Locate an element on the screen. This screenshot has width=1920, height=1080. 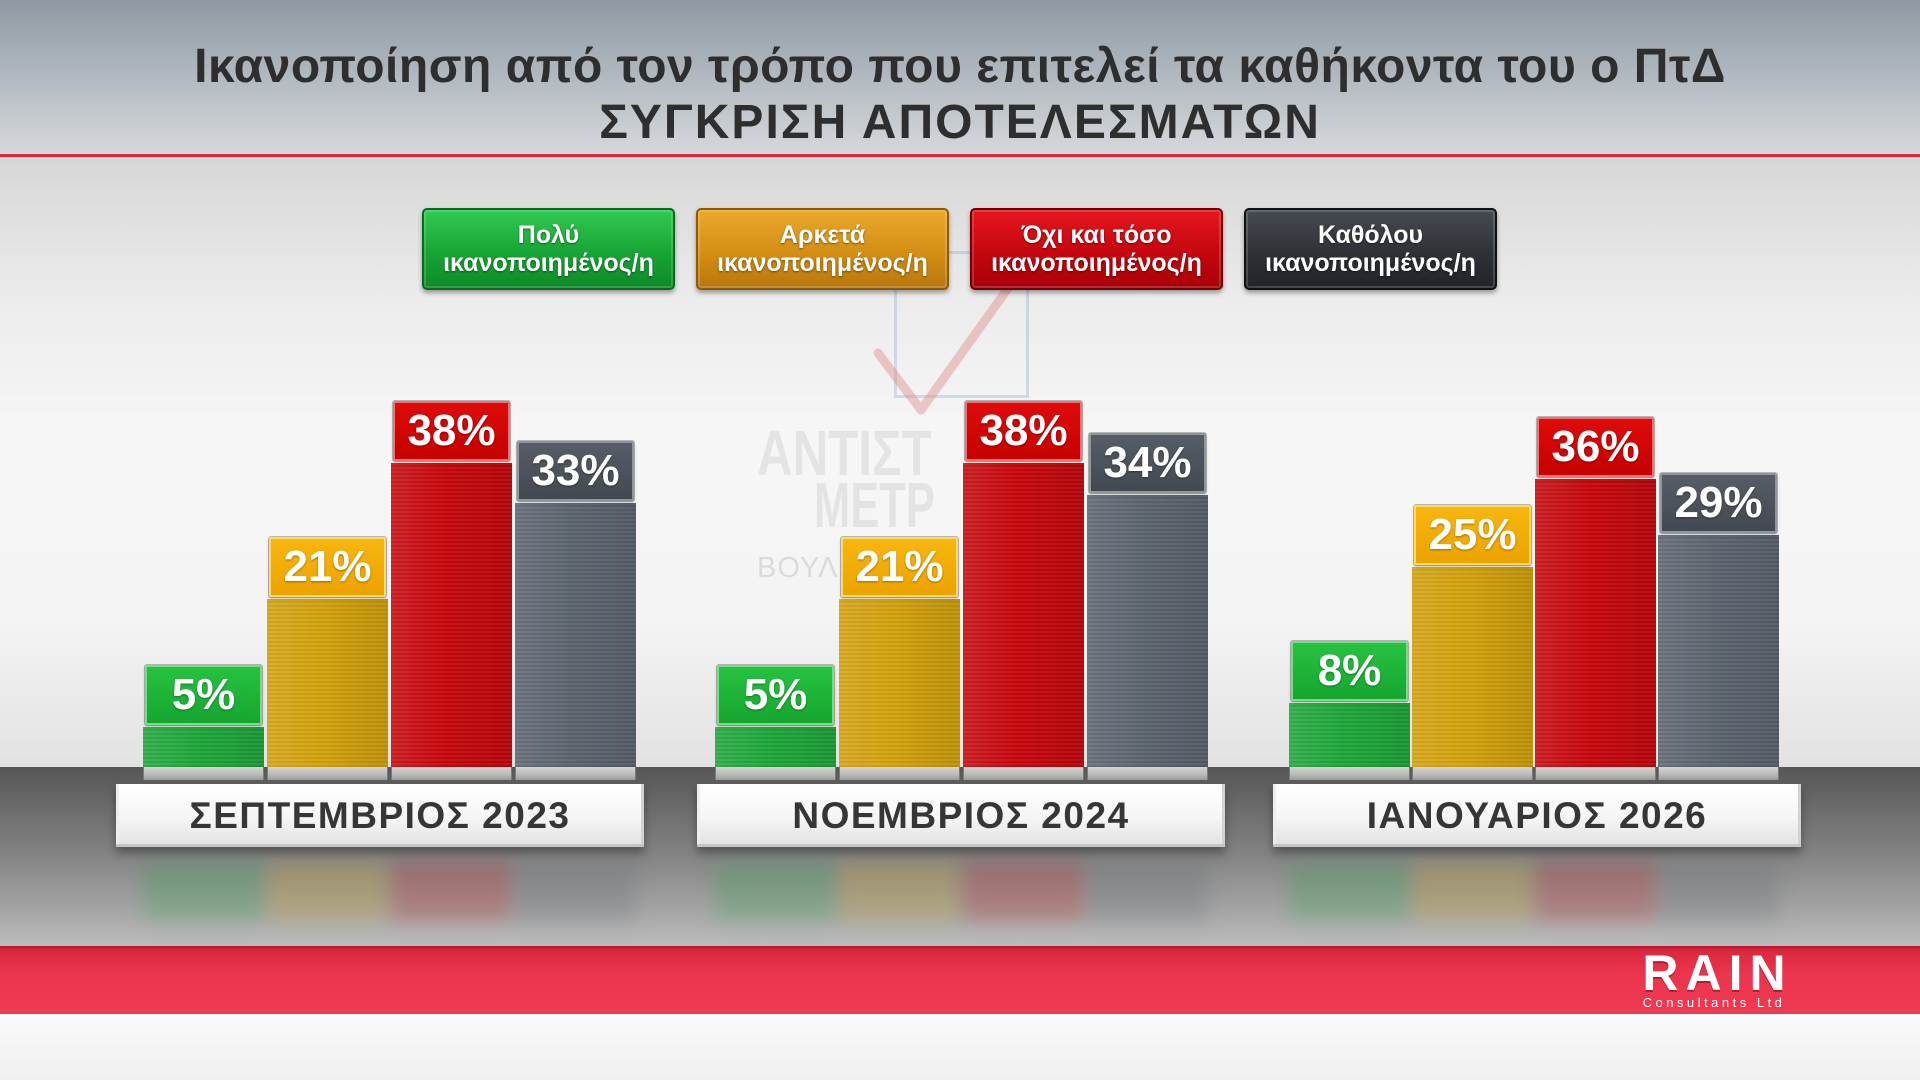
legend-label-line: Καθόλου is located at coordinates (1370, 235).